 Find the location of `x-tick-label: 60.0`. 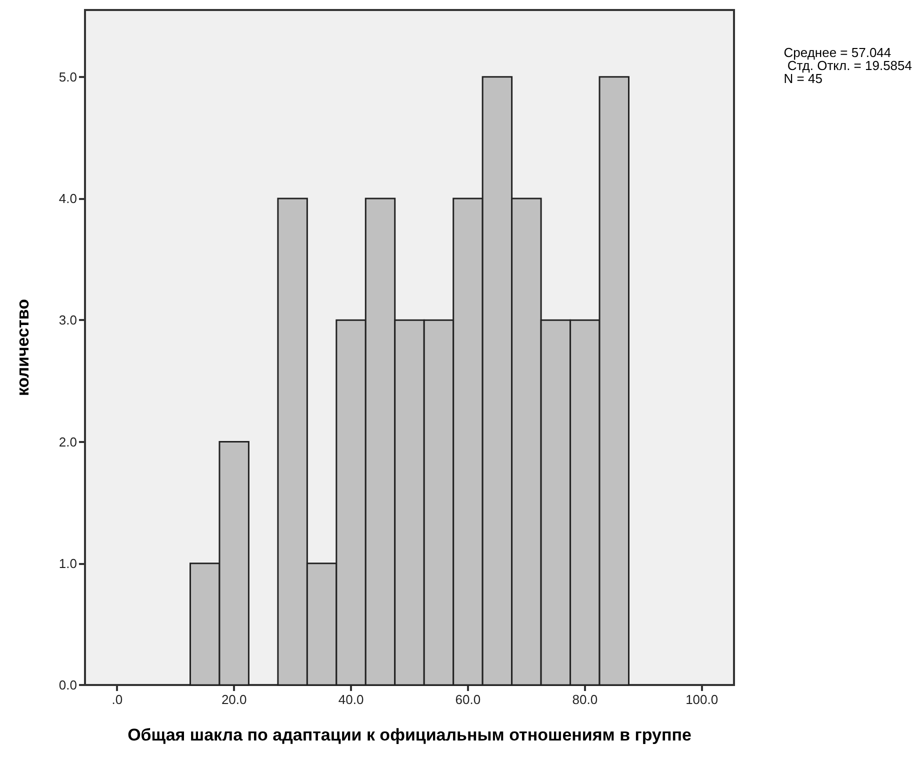

x-tick-label: 60.0 is located at coordinates (468, 699).